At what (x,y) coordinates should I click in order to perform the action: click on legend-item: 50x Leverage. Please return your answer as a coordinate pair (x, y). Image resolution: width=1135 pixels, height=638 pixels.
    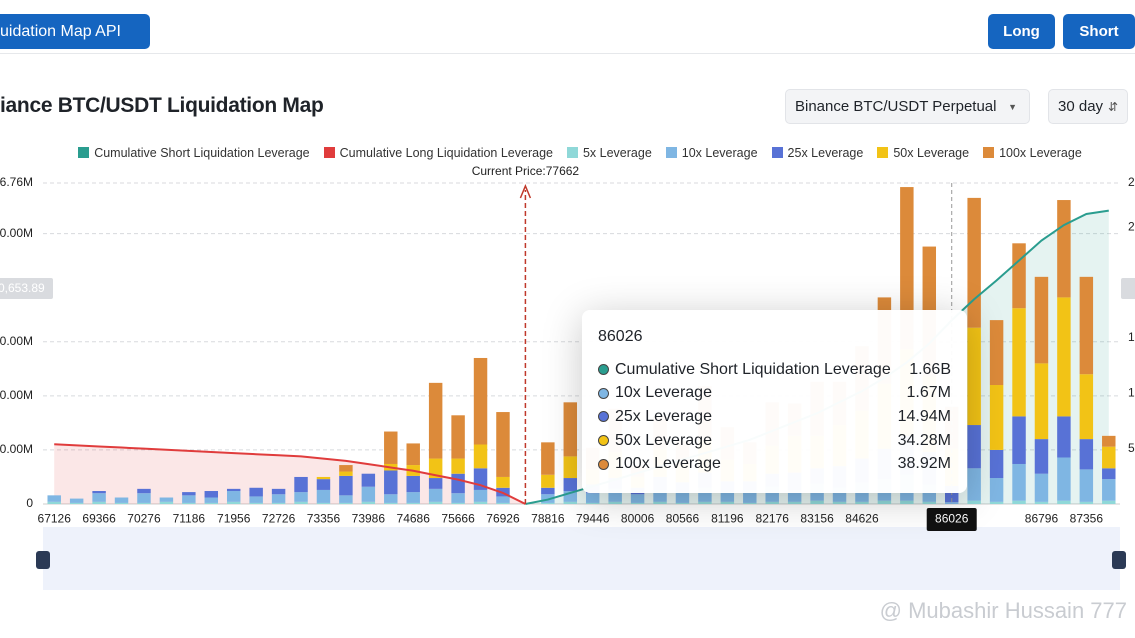
    Looking at the image, I should click on (923, 153).